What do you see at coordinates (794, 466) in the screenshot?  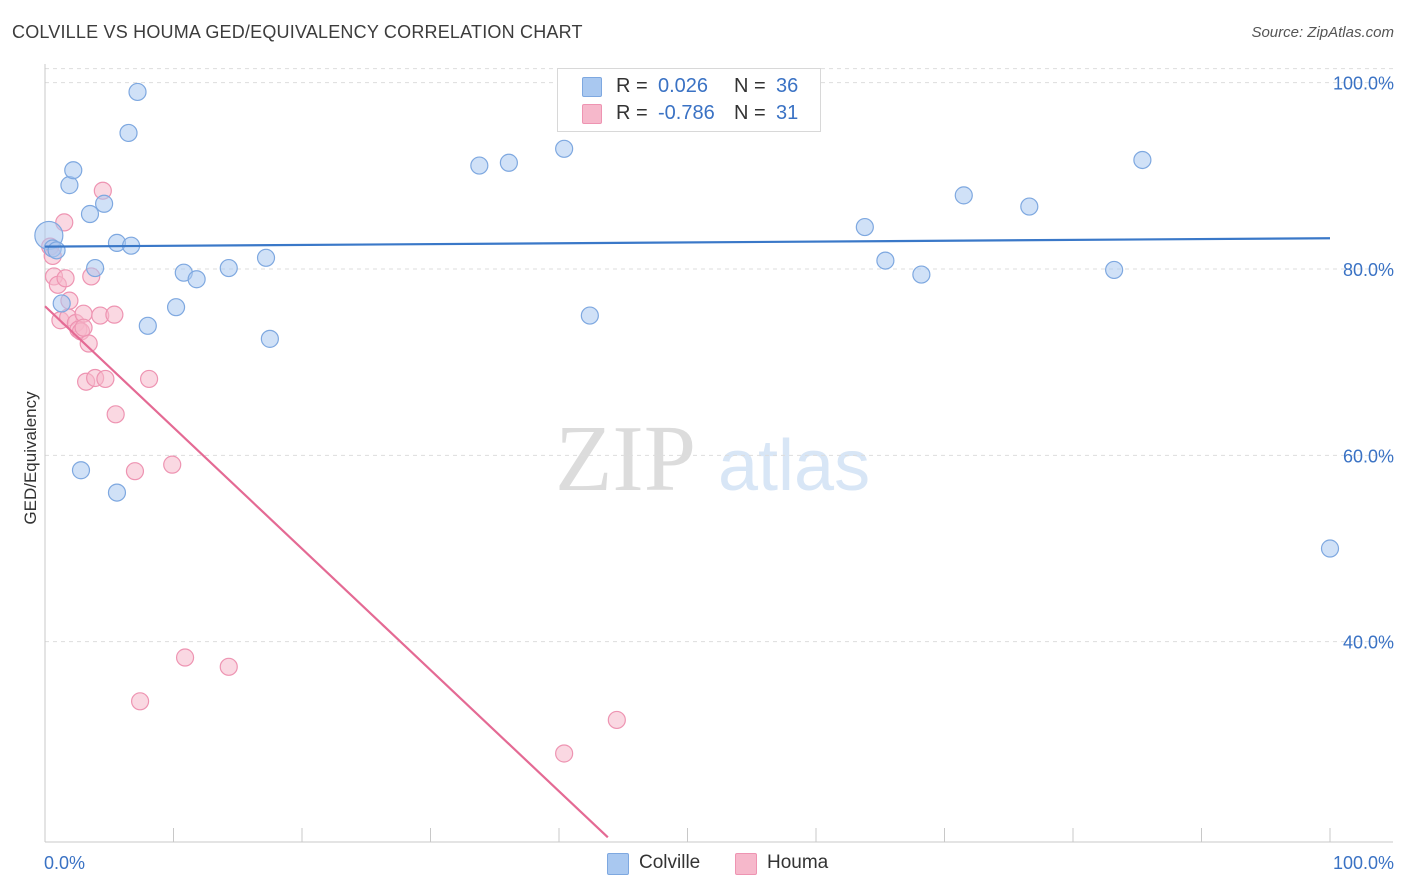 I see `watermark-atlas: atlas` at bounding box center [794, 466].